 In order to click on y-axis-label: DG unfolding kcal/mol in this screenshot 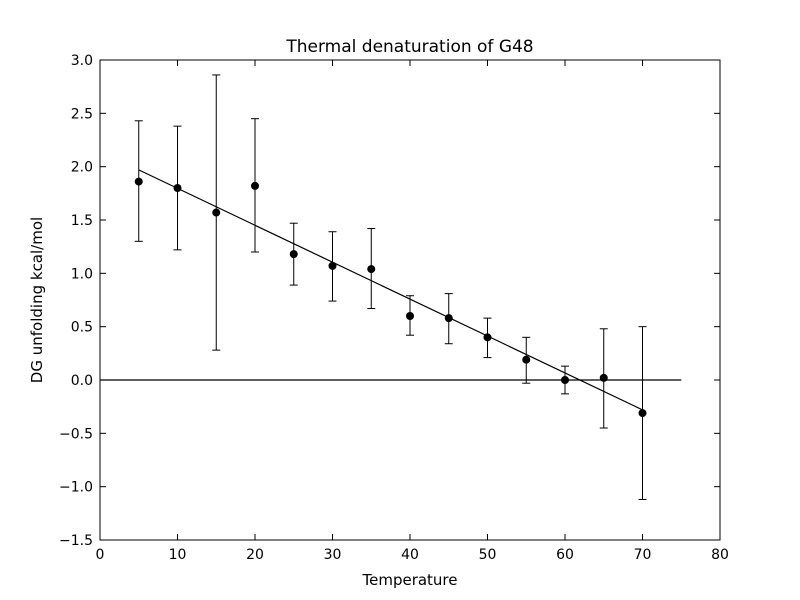, I will do `click(37, 300)`.